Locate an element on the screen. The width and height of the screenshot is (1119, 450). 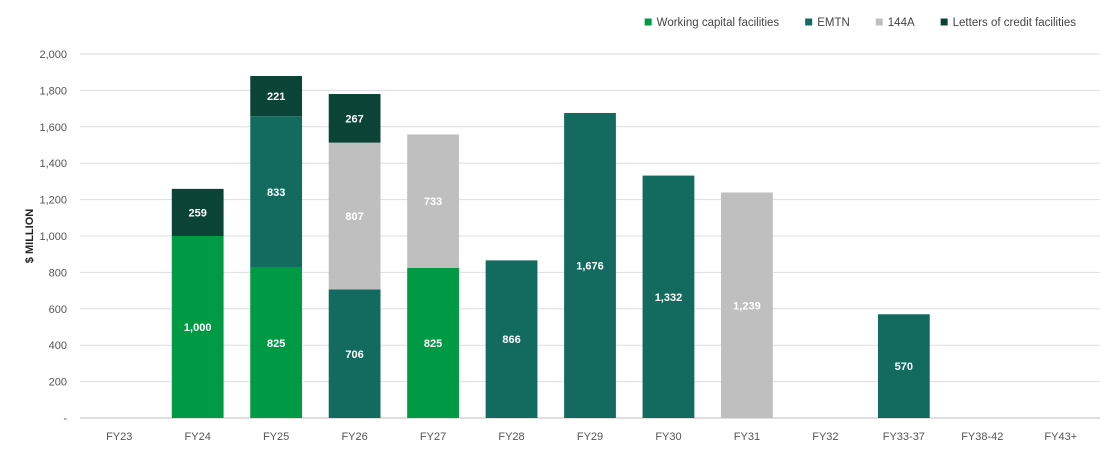
bar-value-label: 866 is located at coordinates (511, 340).